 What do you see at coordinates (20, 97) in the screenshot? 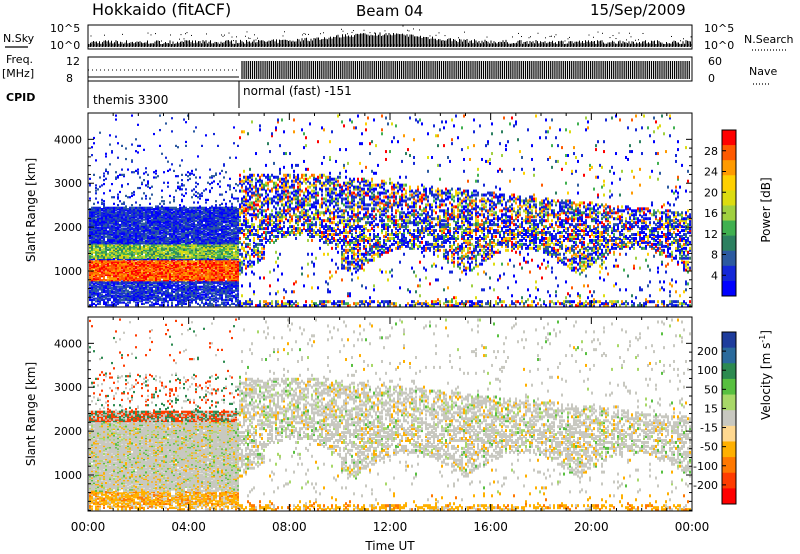
I see `cpid-label: CPID` at bounding box center [20, 97].